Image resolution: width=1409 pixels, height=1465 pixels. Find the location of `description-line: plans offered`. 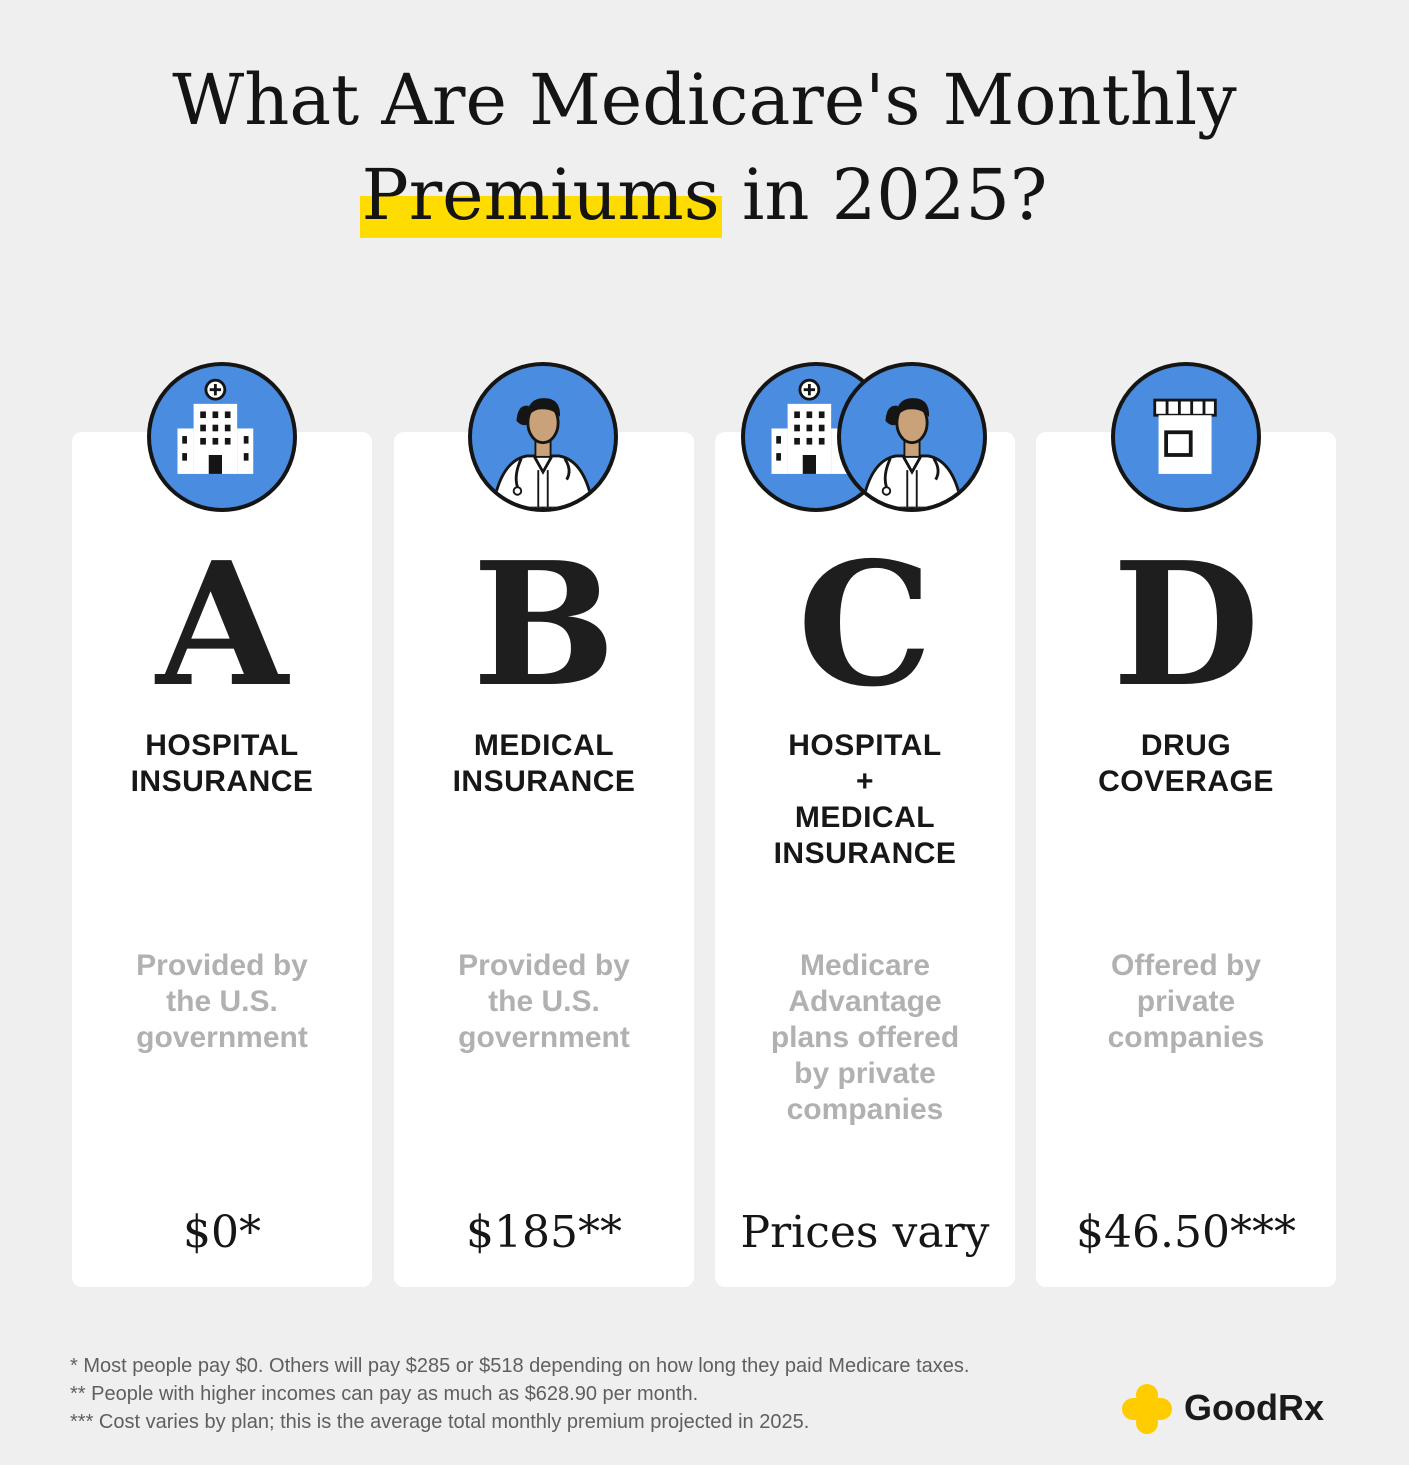

description-line: plans offered is located at coordinates (865, 1037).